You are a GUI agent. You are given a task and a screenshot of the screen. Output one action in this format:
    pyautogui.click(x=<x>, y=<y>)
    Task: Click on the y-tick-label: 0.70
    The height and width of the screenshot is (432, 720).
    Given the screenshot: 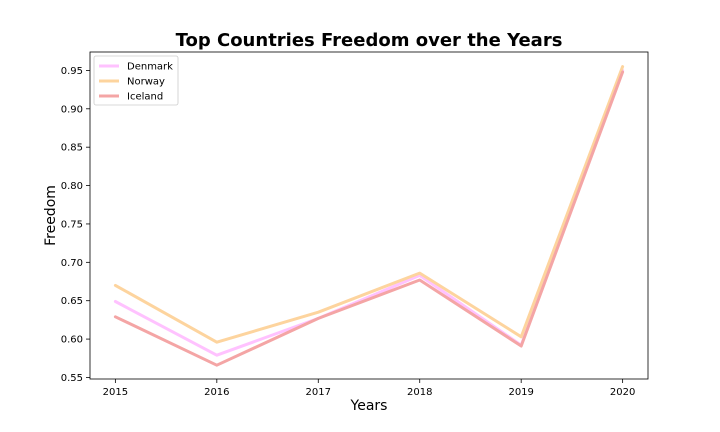 What is the action you would take?
    pyautogui.click(x=72, y=263)
    